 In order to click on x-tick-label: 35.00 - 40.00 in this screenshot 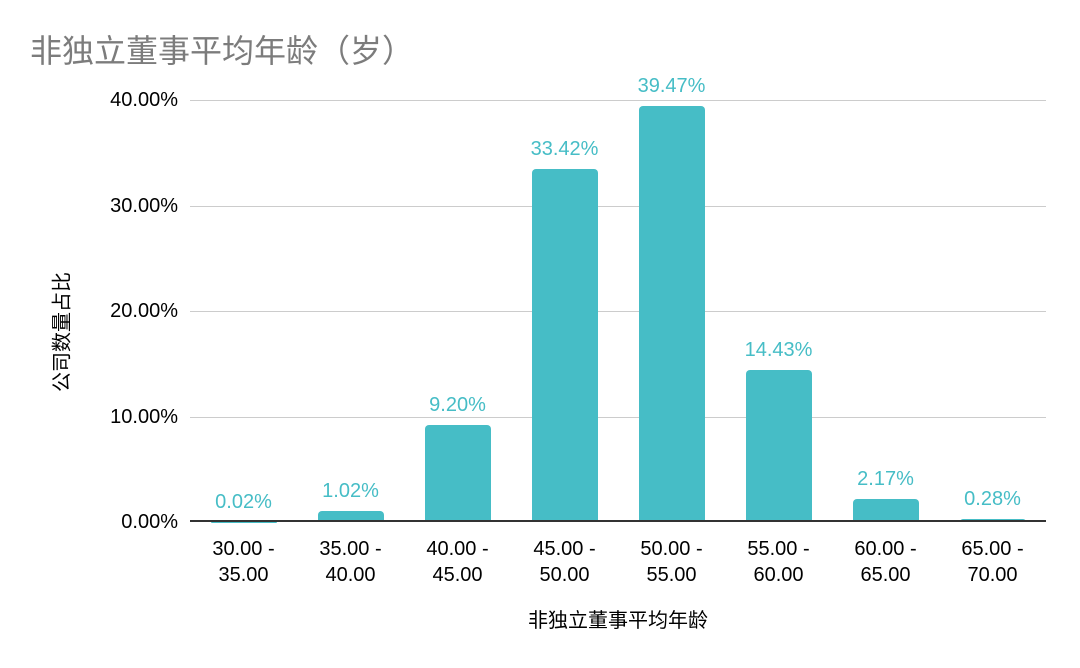, I will do `click(350, 562)`.